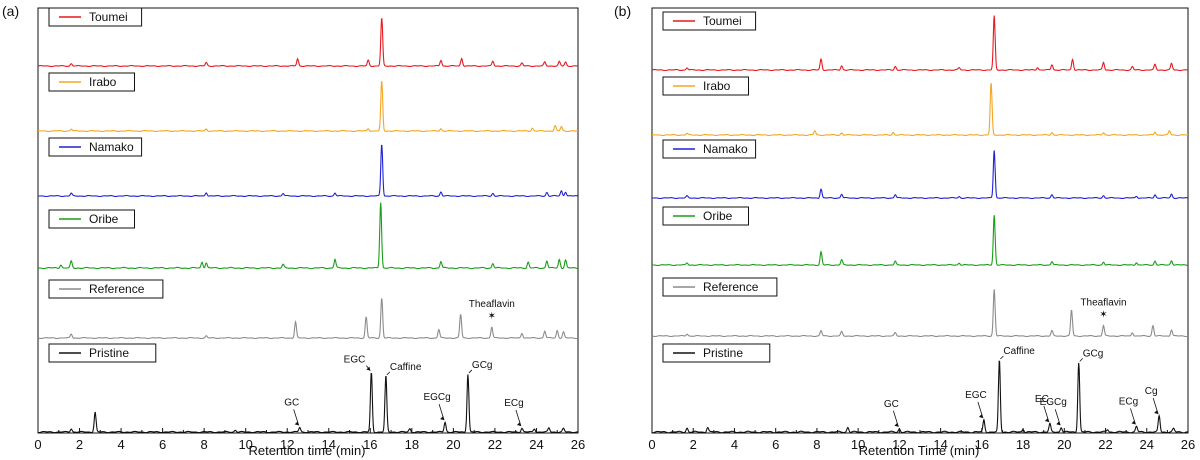  I want to click on x-tick-label-b: 0, so click(651, 444).